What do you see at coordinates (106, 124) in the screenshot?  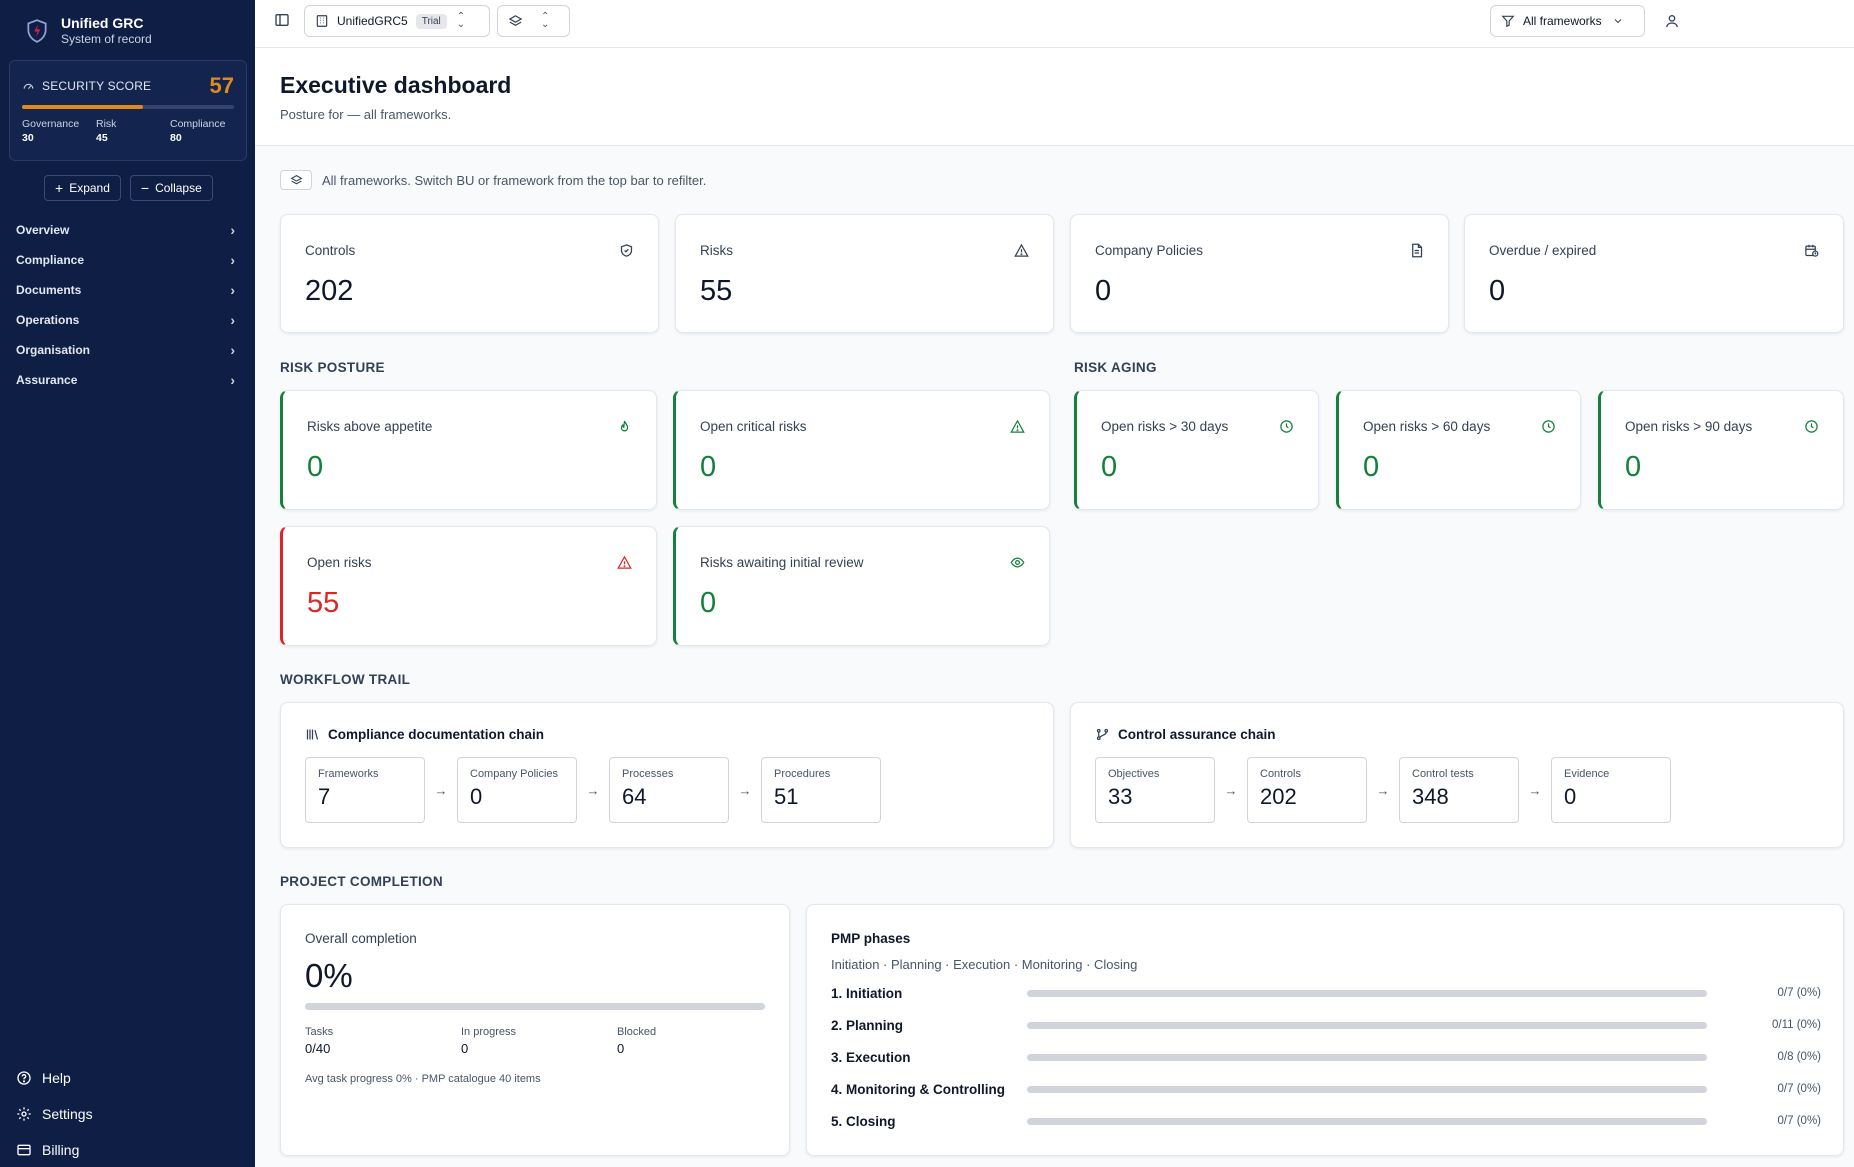 I see `risk-label: Risk` at bounding box center [106, 124].